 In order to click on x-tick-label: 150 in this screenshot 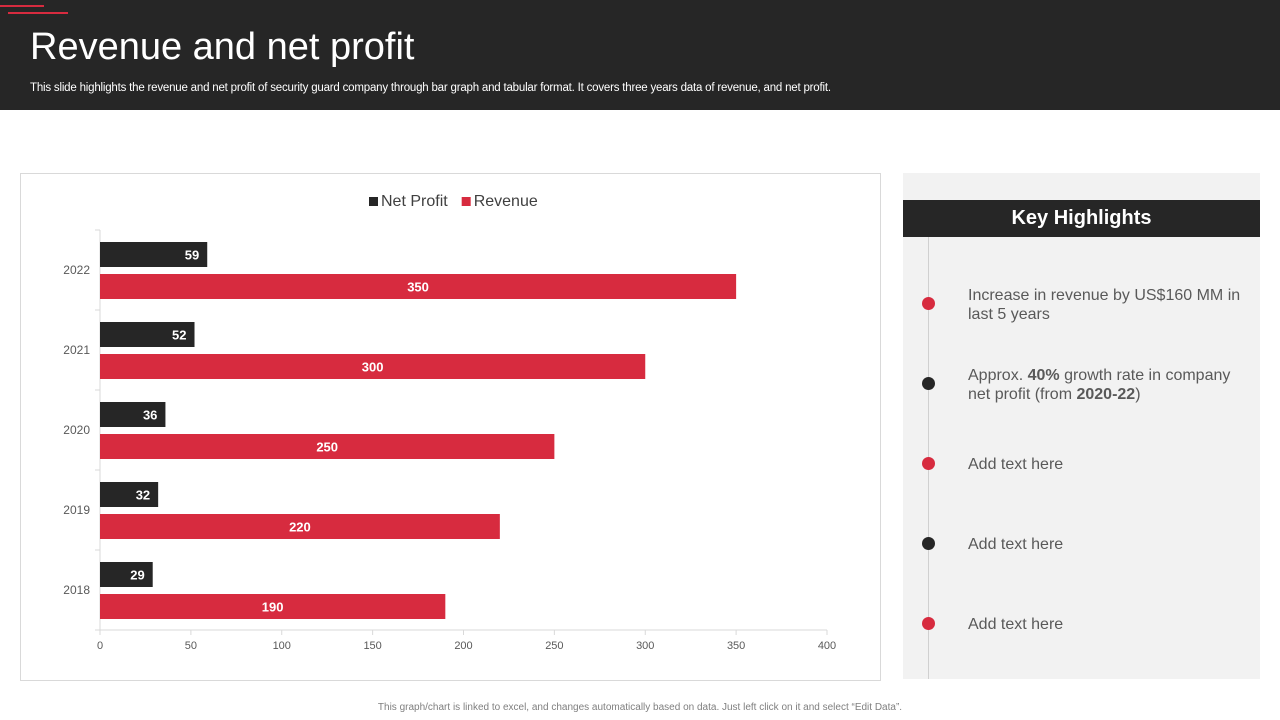, I will do `click(372, 646)`.